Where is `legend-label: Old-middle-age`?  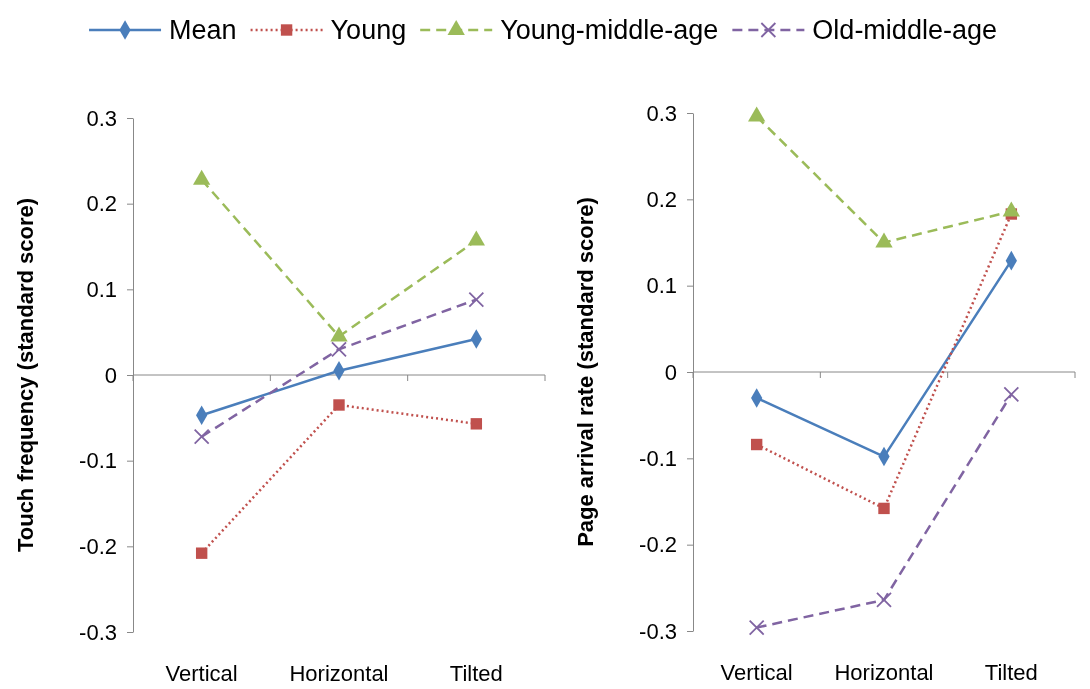 legend-label: Old-middle-age is located at coordinates (904, 30).